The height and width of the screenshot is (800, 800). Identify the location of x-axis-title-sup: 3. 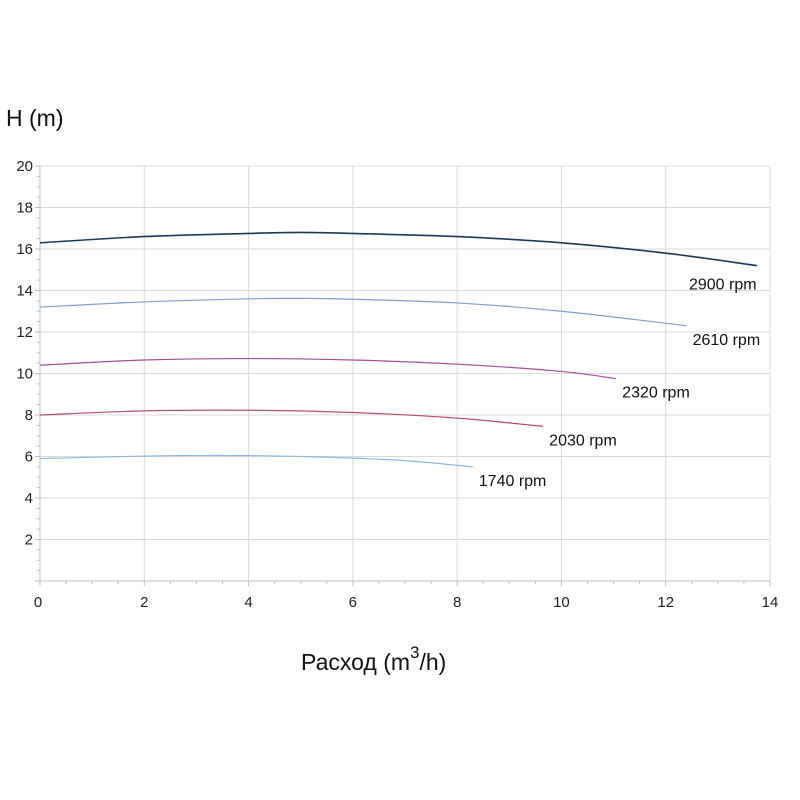
(414, 652).